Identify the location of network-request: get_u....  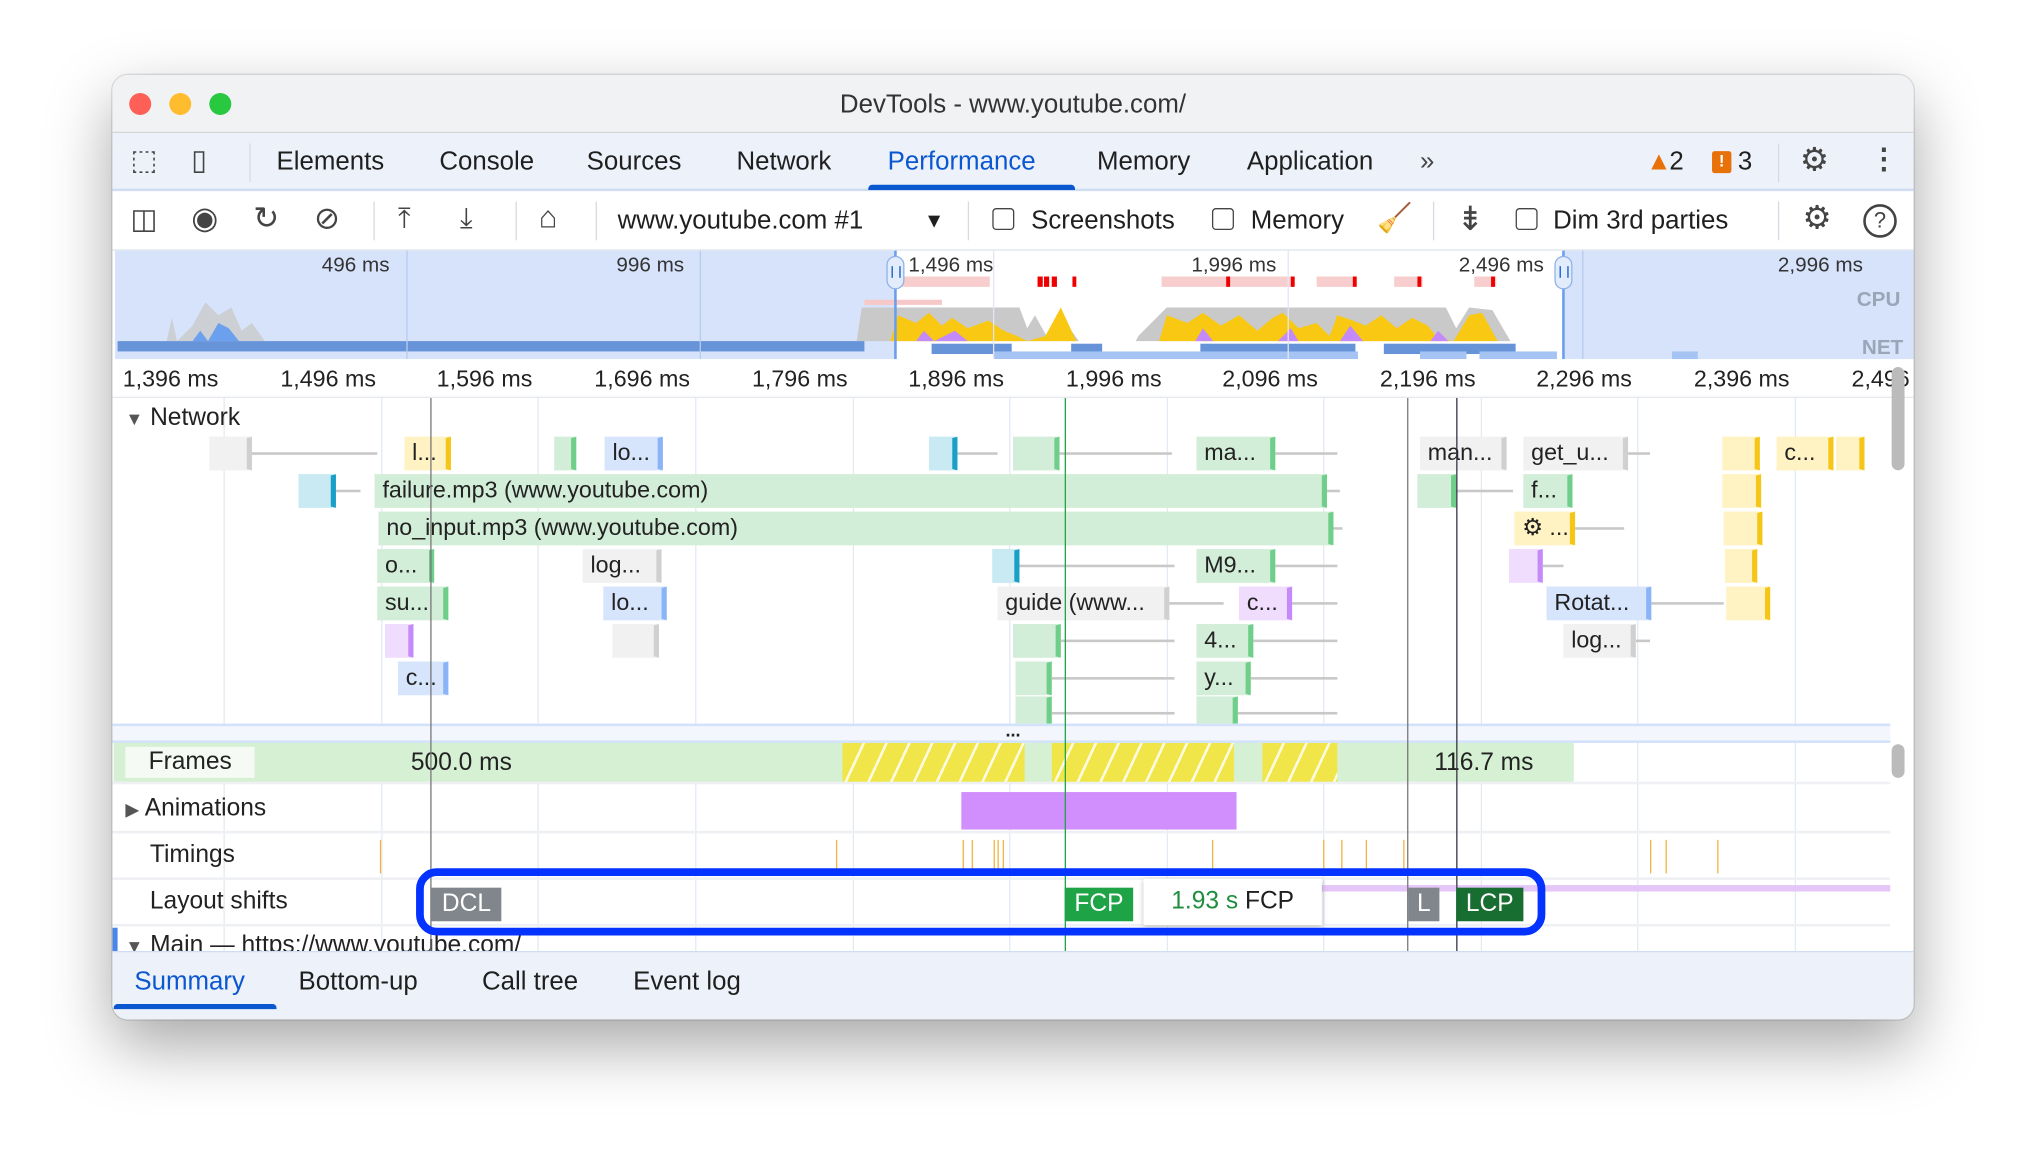
(1576, 453).